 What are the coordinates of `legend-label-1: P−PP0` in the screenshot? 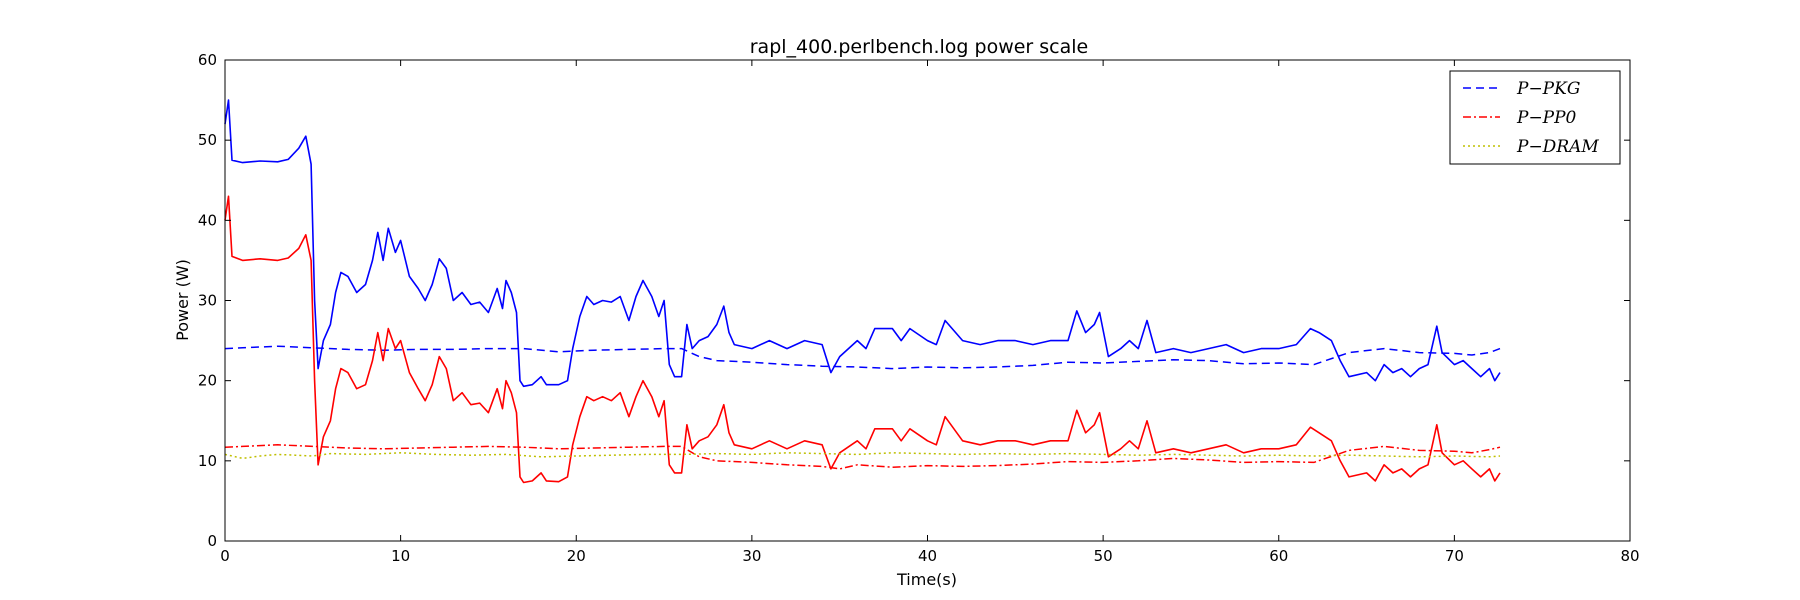 It's located at (1546, 118).